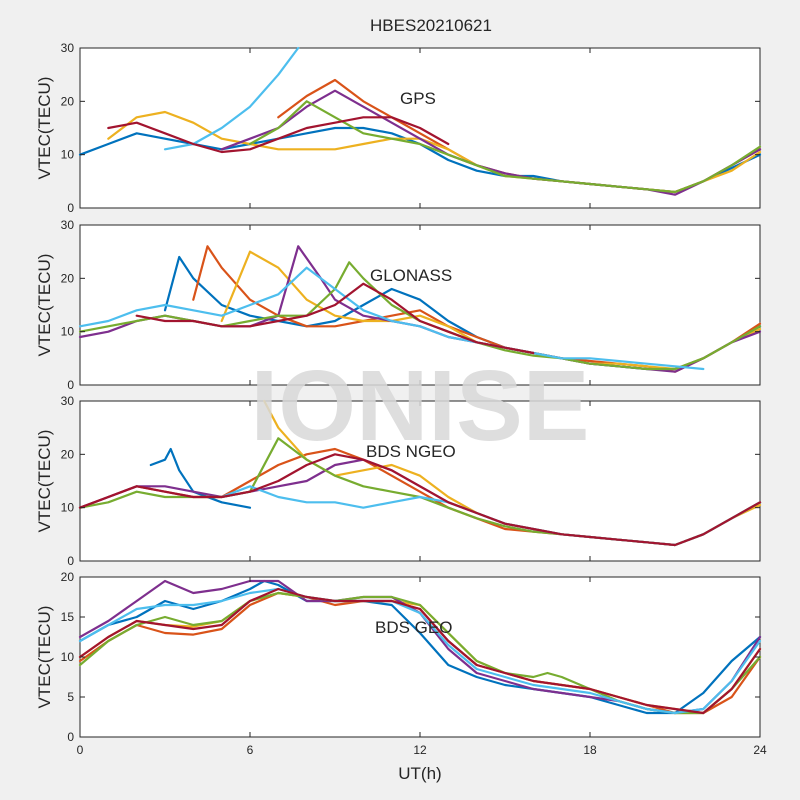  What do you see at coordinates (413, 627) in the screenshot?
I see `panel-label-bds-geo: BDS GEO` at bounding box center [413, 627].